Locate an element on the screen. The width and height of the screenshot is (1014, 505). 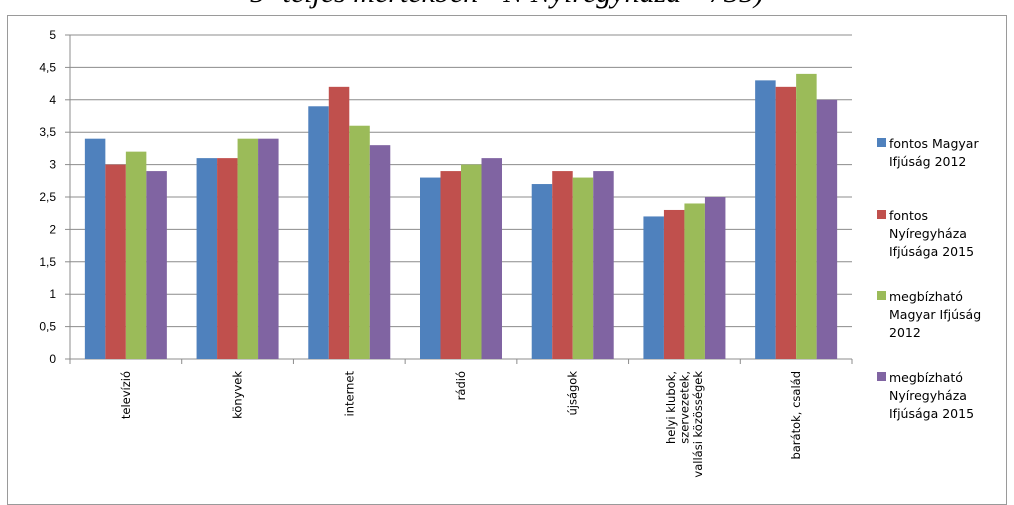
y-tick-label: 4 is located at coordinates (52, 100).